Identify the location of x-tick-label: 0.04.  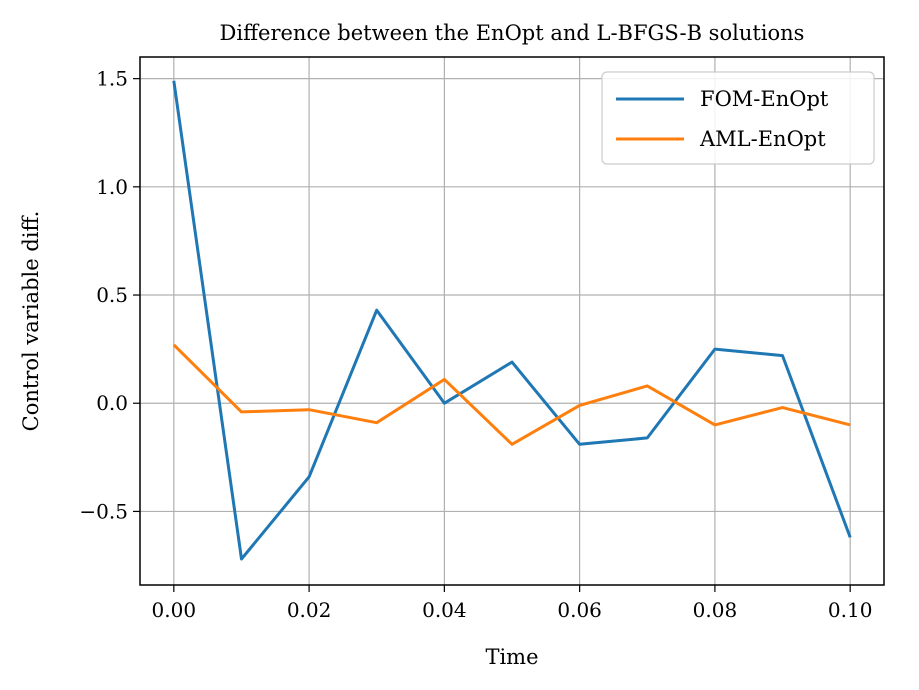
(444, 610).